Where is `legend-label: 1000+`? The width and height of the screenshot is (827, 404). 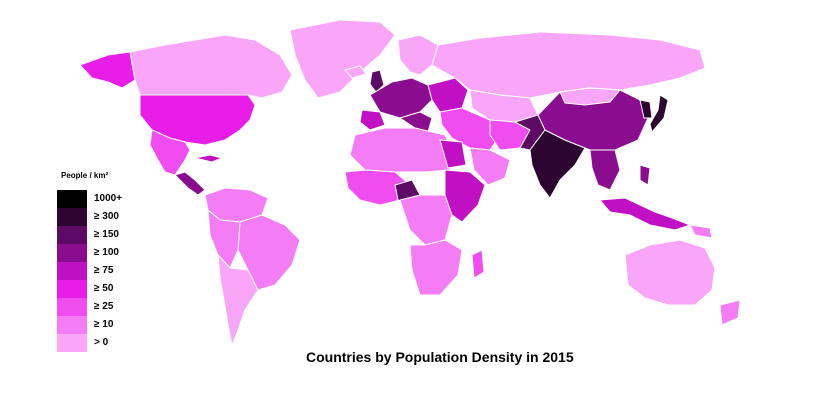 legend-label: 1000+ is located at coordinates (108, 198).